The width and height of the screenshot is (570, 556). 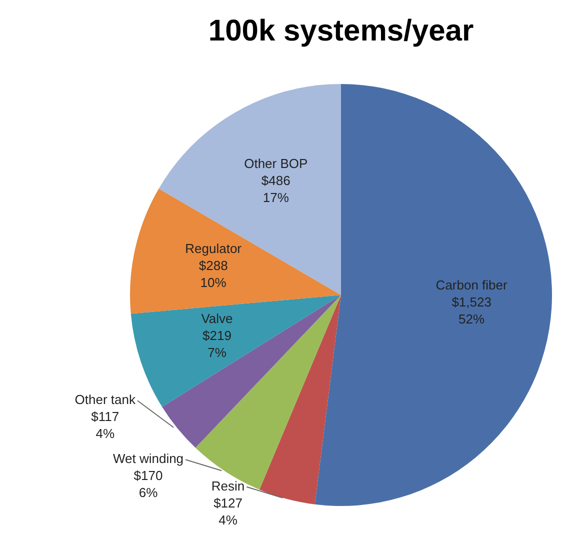 What do you see at coordinates (213, 274) in the screenshot?
I see `data-label: $288 10%` at bounding box center [213, 274].